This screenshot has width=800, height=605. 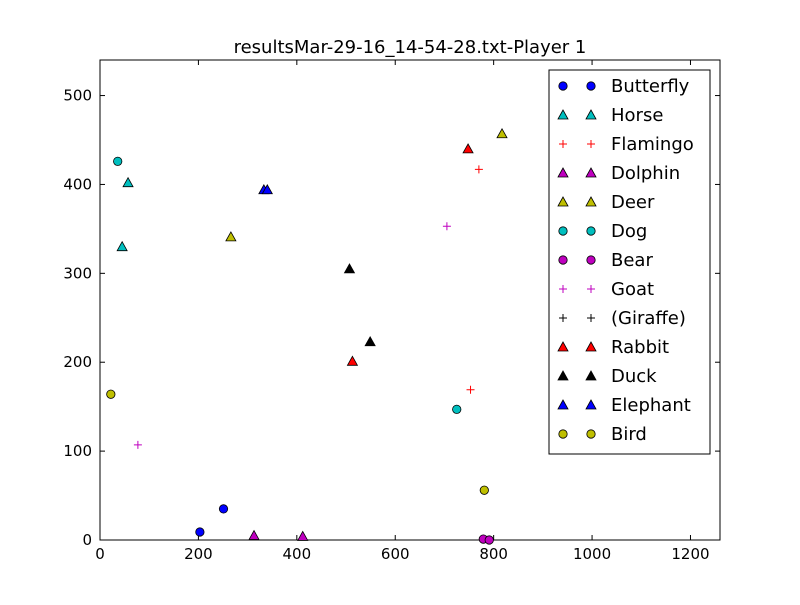 I want to click on legend-label-horse: Horse, so click(x=637, y=115).